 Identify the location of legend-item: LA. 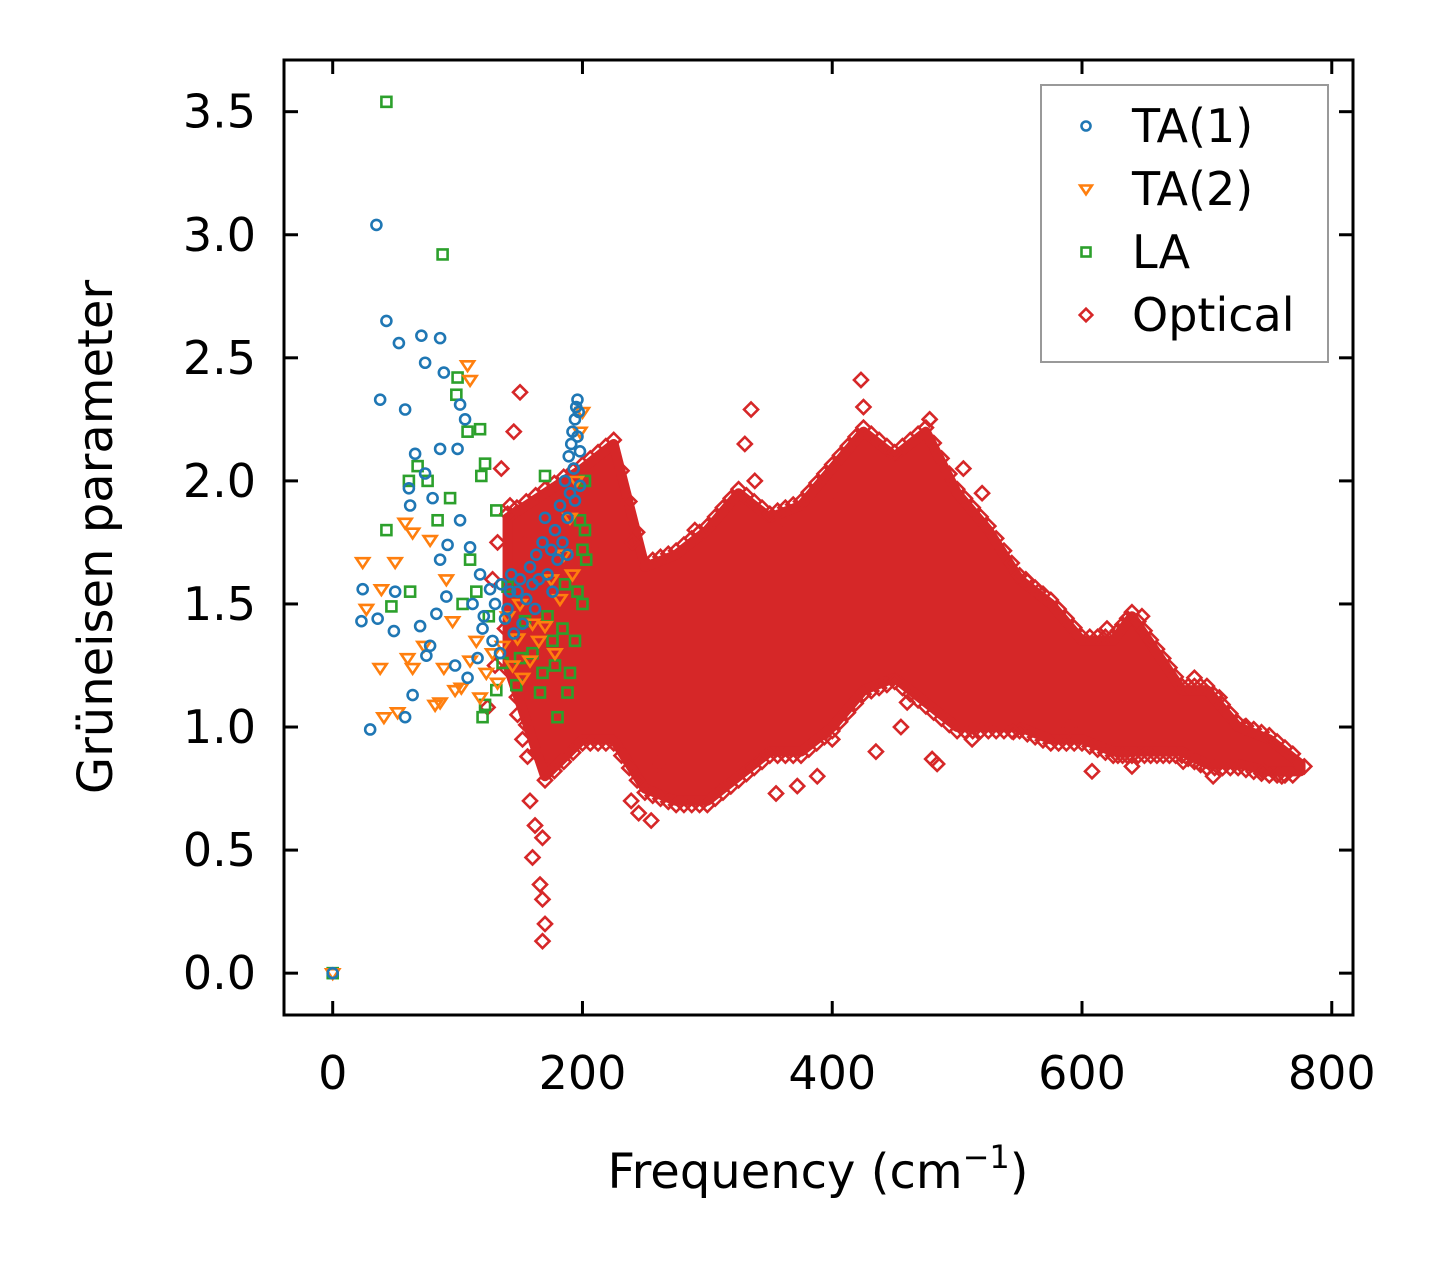
(1135, 252).